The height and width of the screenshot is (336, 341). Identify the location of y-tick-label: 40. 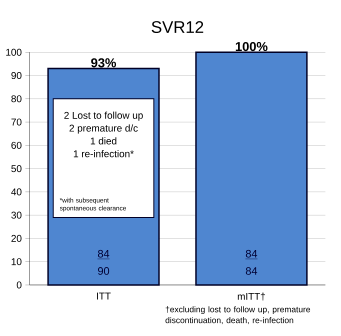
(16, 192).